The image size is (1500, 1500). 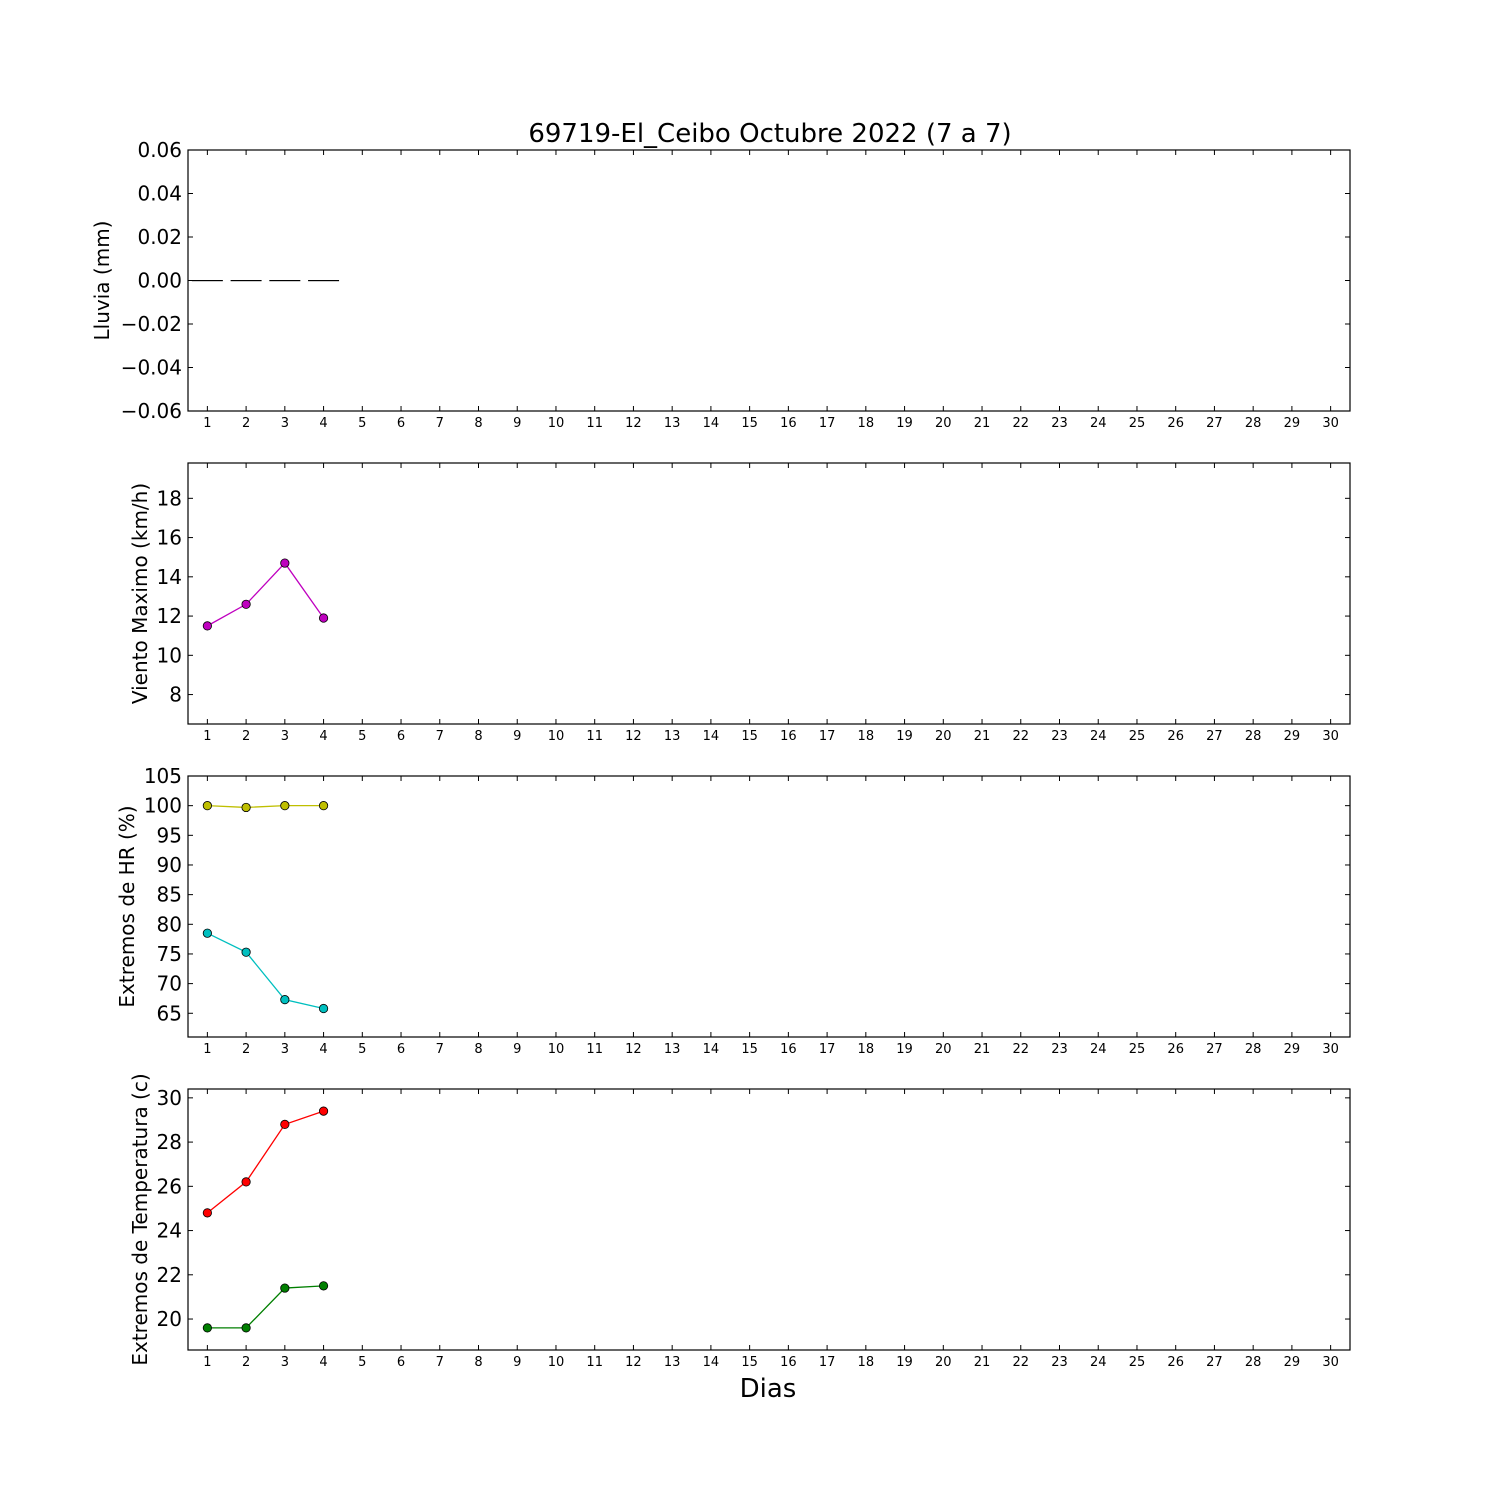 What do you see at coordinates (169, 498) in the screenshot?
I see `y-tick-label: 18` at bounding box center [169, 498].